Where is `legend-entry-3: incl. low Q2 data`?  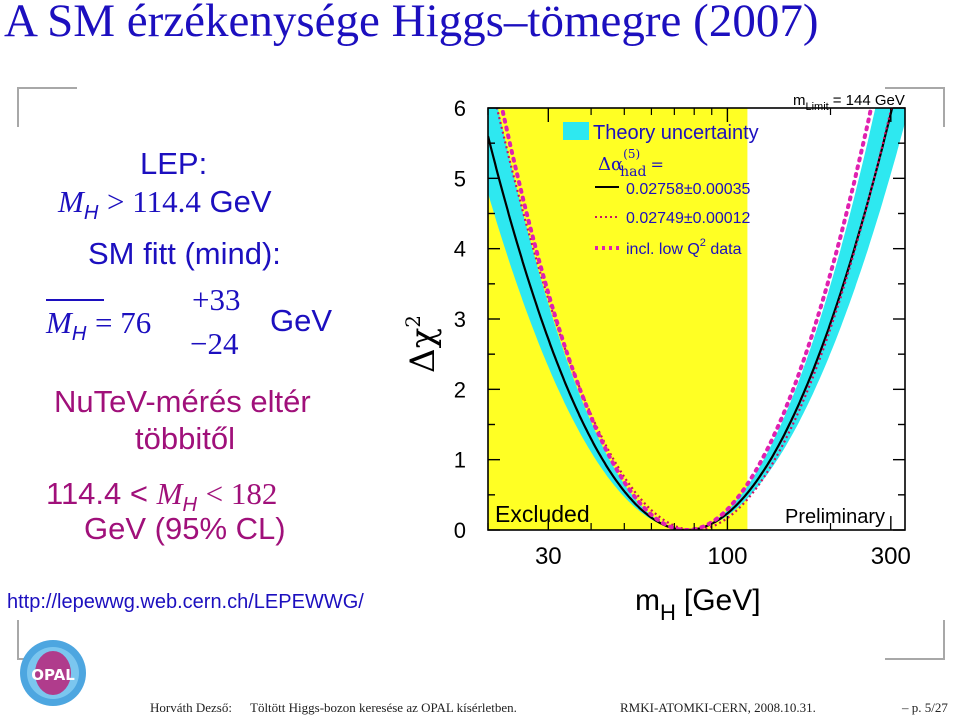 legend-entry-3: incl. low Q2 data is located at coordinates (684, 247).